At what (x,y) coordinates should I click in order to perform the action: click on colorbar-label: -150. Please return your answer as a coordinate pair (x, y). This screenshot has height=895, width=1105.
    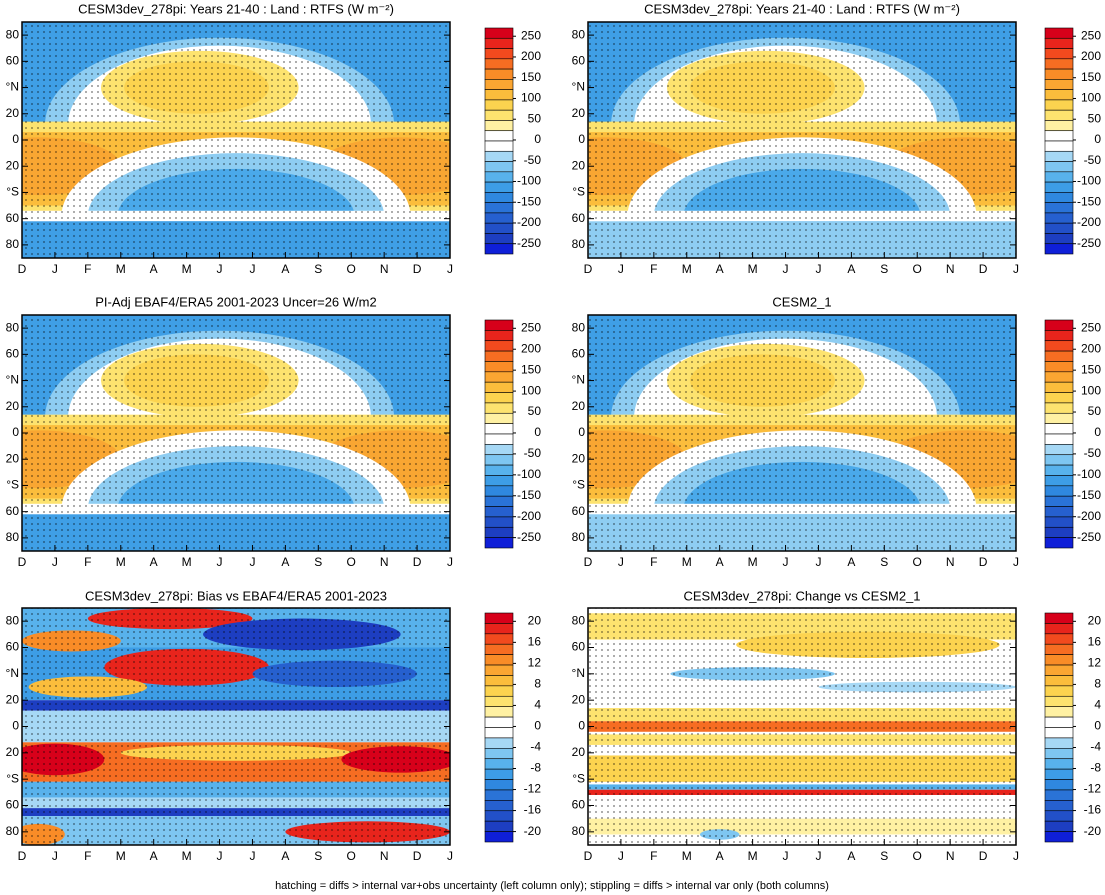
    Looking at the image, I should click on (529, 495).